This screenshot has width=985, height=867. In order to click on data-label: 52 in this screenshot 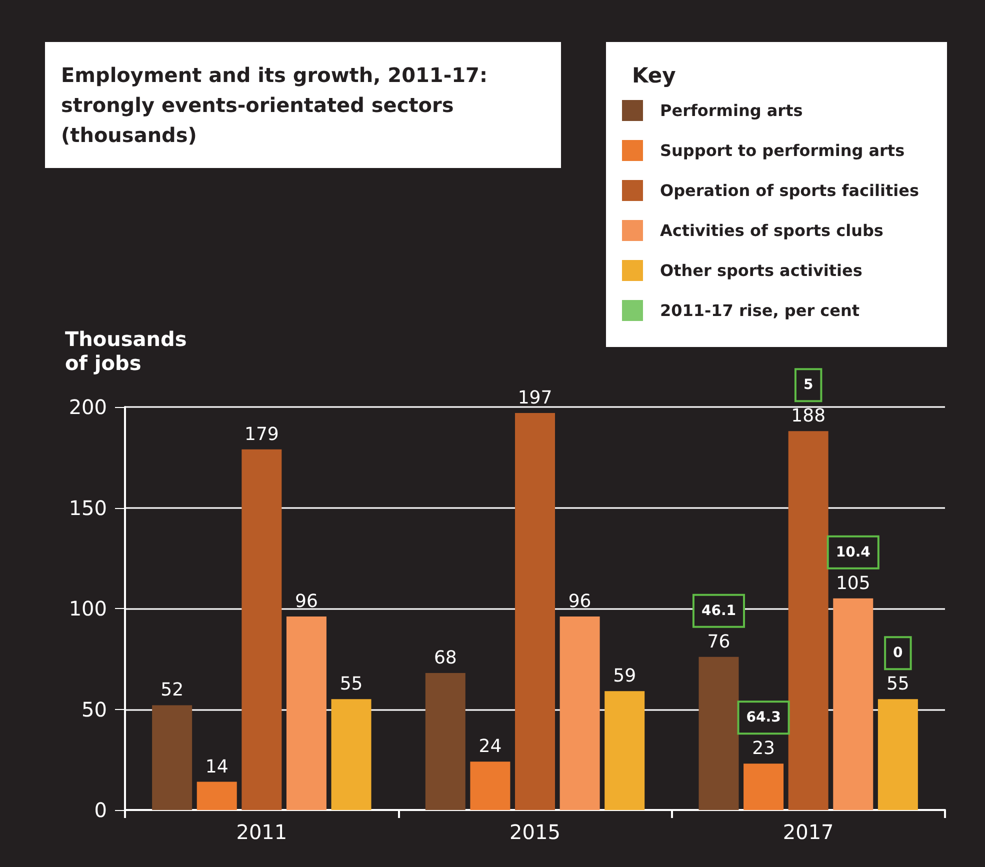, I will do `click(172, 690)`.